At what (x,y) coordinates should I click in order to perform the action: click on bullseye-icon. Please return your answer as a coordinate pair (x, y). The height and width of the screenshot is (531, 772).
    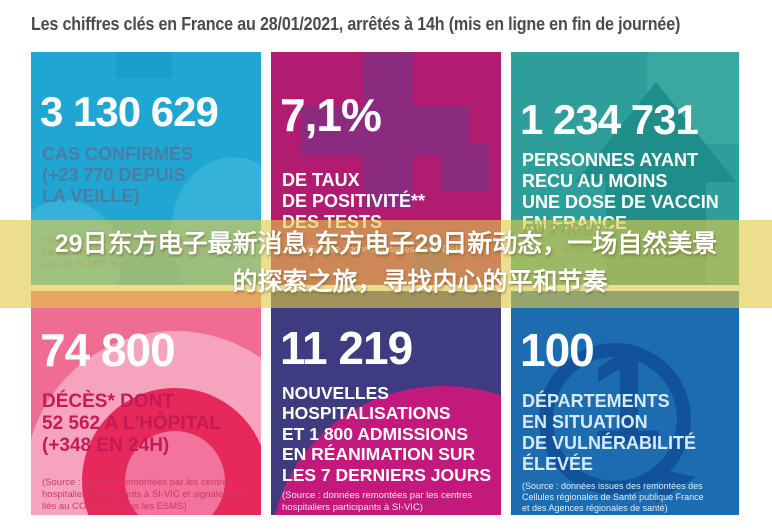
    Looking at the image, I should click on (175, 473).